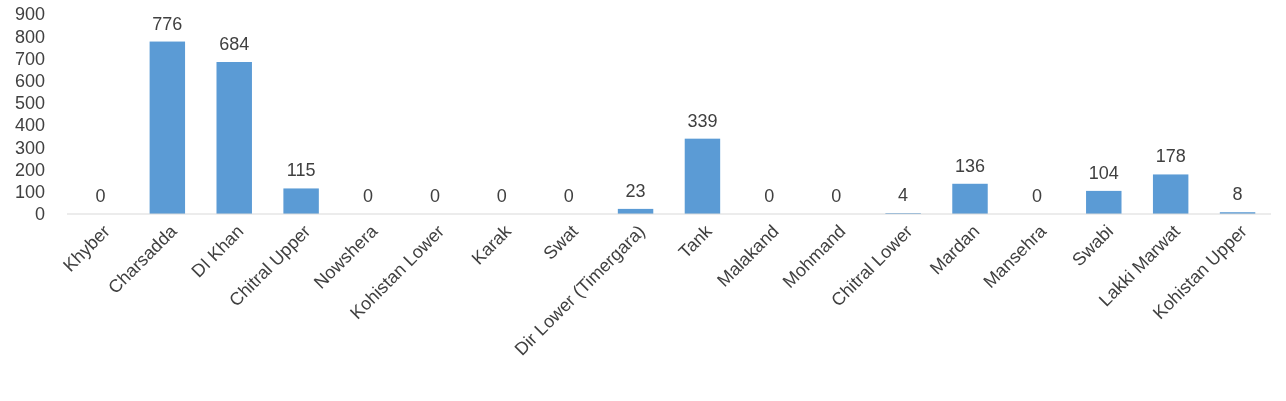 The image size is (1286, 401). I want to click on y-tick-label: 300, so click(29, 147).